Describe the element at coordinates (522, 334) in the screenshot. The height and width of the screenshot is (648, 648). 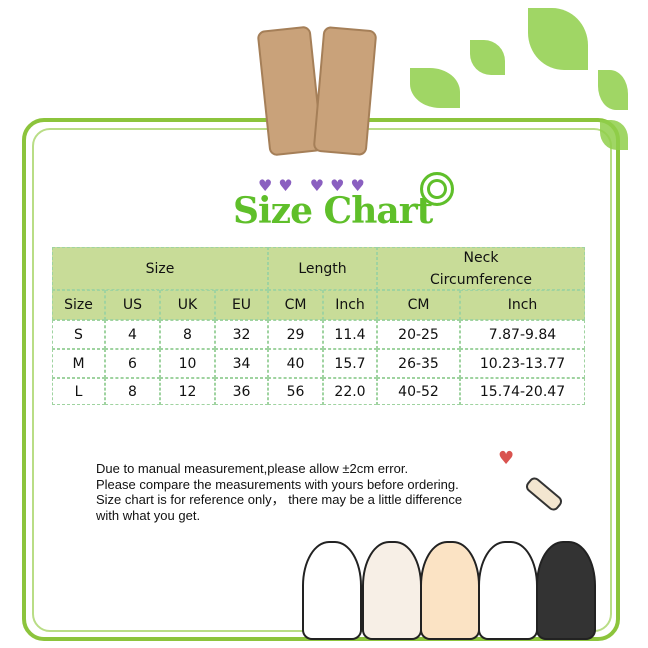
I see `table-cell: 7.87-9.84` at that location.